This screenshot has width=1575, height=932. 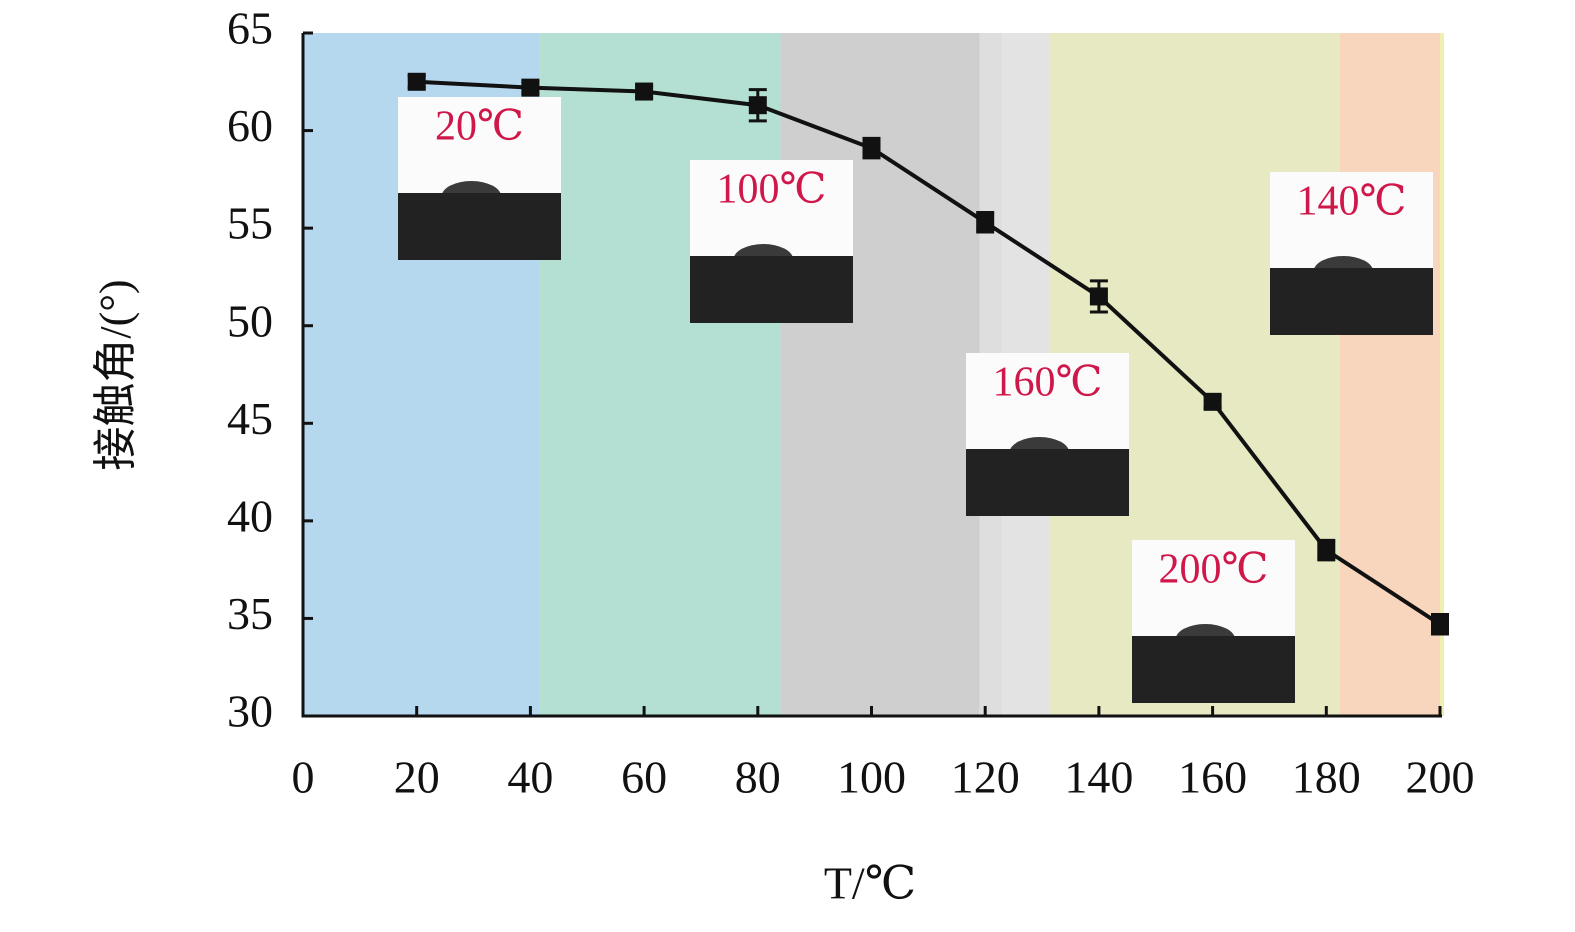 I want to click on x-axis-label: T/℃, so click(x=870, y=883).